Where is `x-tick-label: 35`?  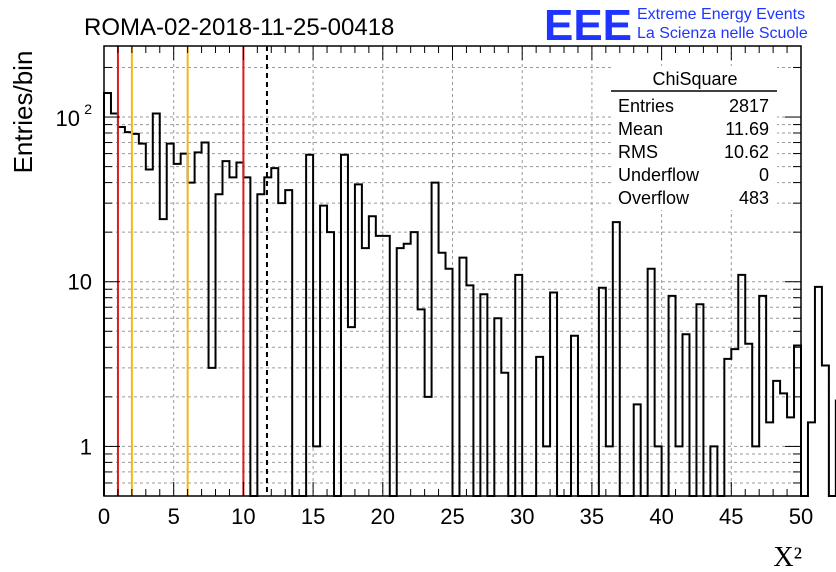
x-tick-label: 35 is located at coordinates (592, 516).